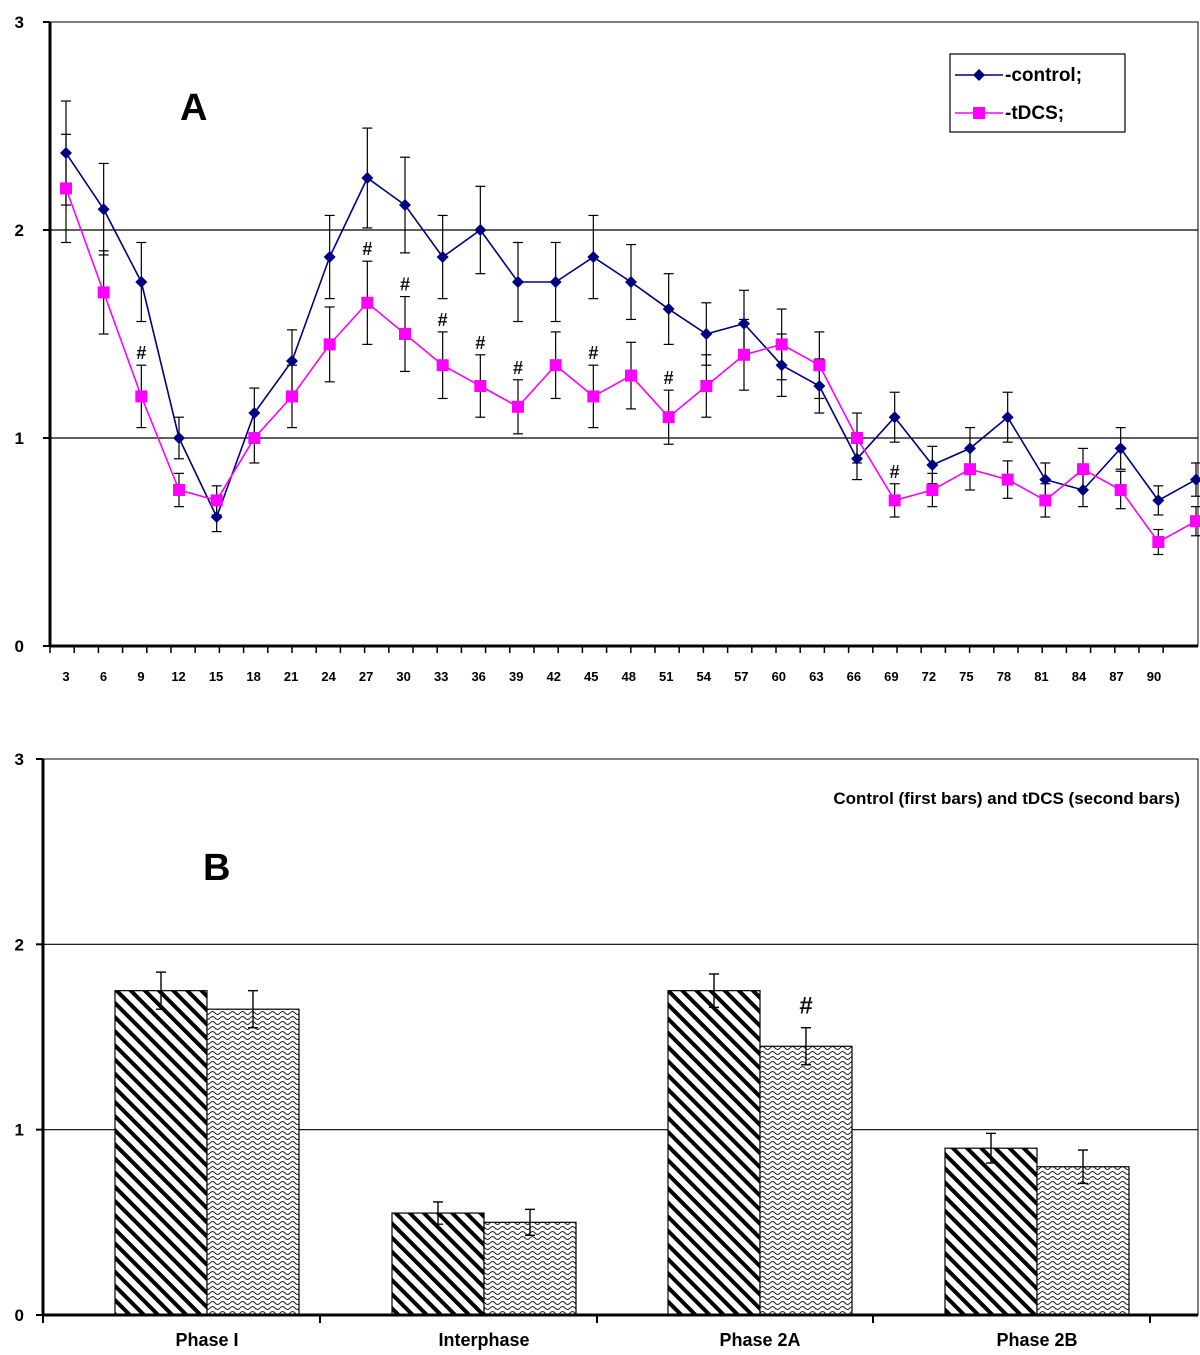  I want to click on legend-entry-control: -control;, so click(1018, 75).